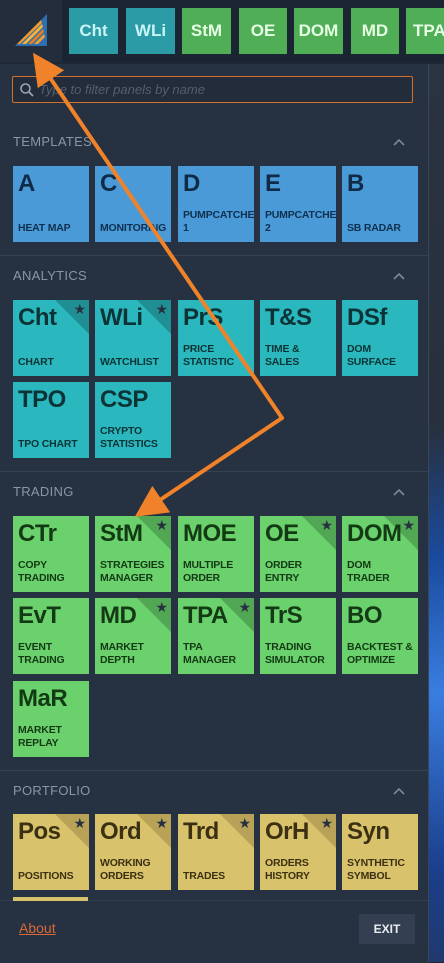 This screenshot has width=444, height=963. What do you see at coordinates (133, 554) in the screenshot?
I see `panel-tile-strategies-manager: ★ StM STRATEGIES MANAGER` at bounding box center [133, 554].